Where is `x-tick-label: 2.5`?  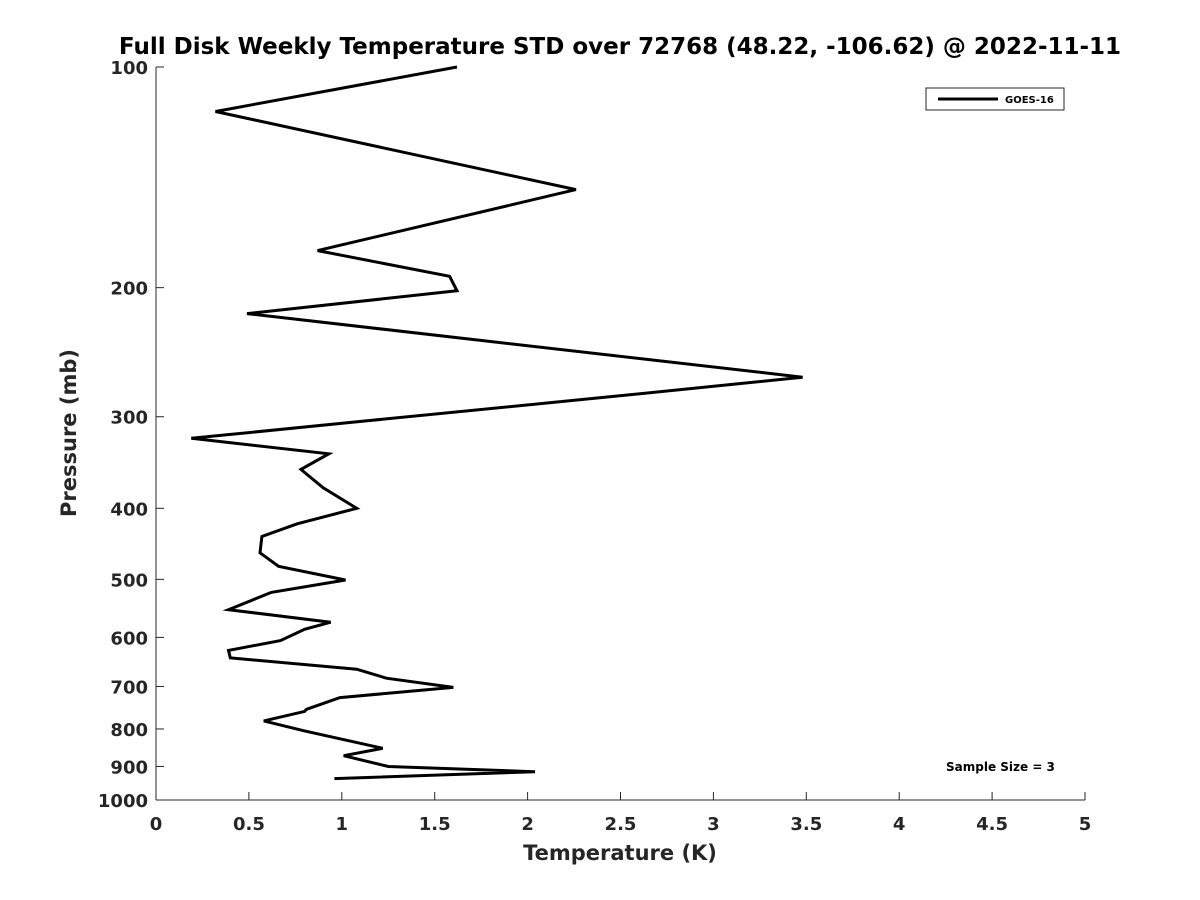
x-tick-label: 2.5 is located at coordinates (621, 824).